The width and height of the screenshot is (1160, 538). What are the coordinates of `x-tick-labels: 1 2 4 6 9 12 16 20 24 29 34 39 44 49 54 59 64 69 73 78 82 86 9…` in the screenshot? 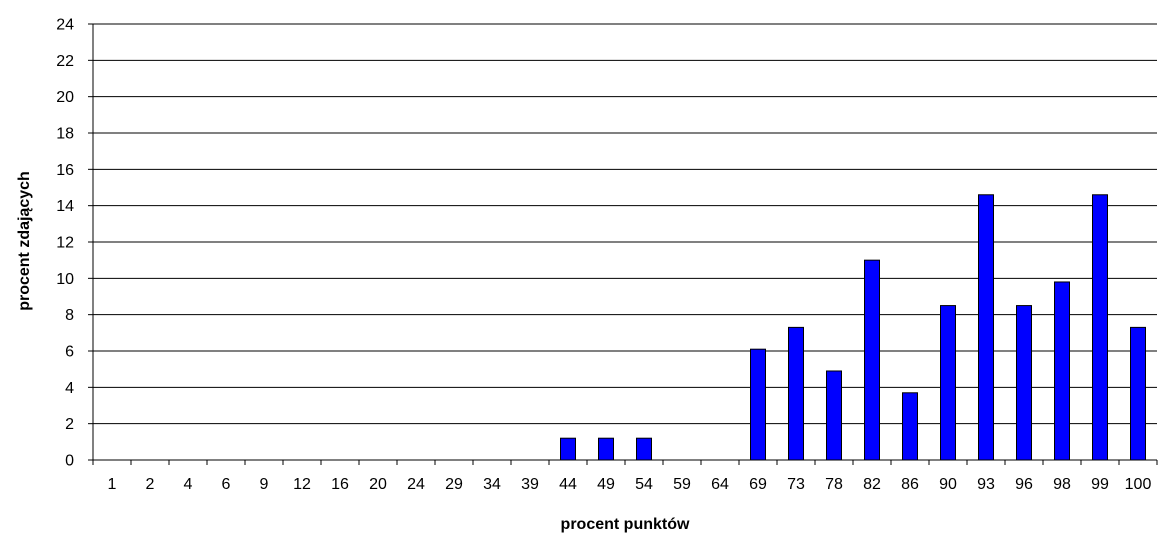 It's located at (630, 484).